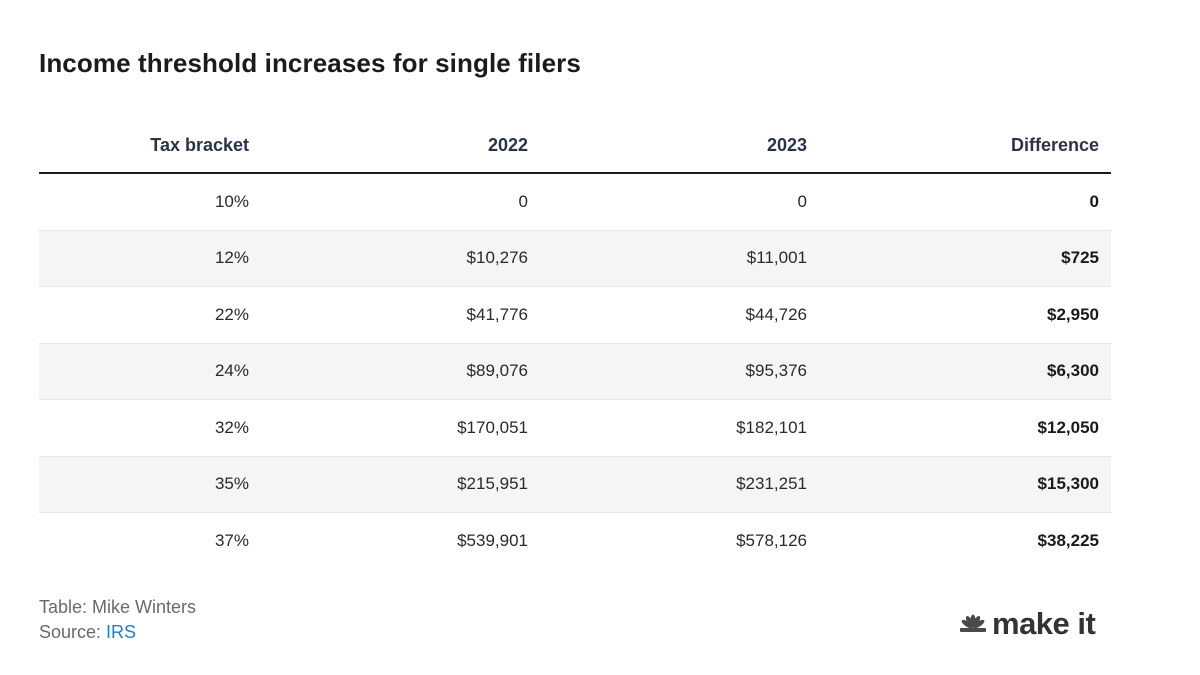 The width and height of the screenshot is (1200, 675). I want to click on cell-2023: $44,726, so click(679, 315).